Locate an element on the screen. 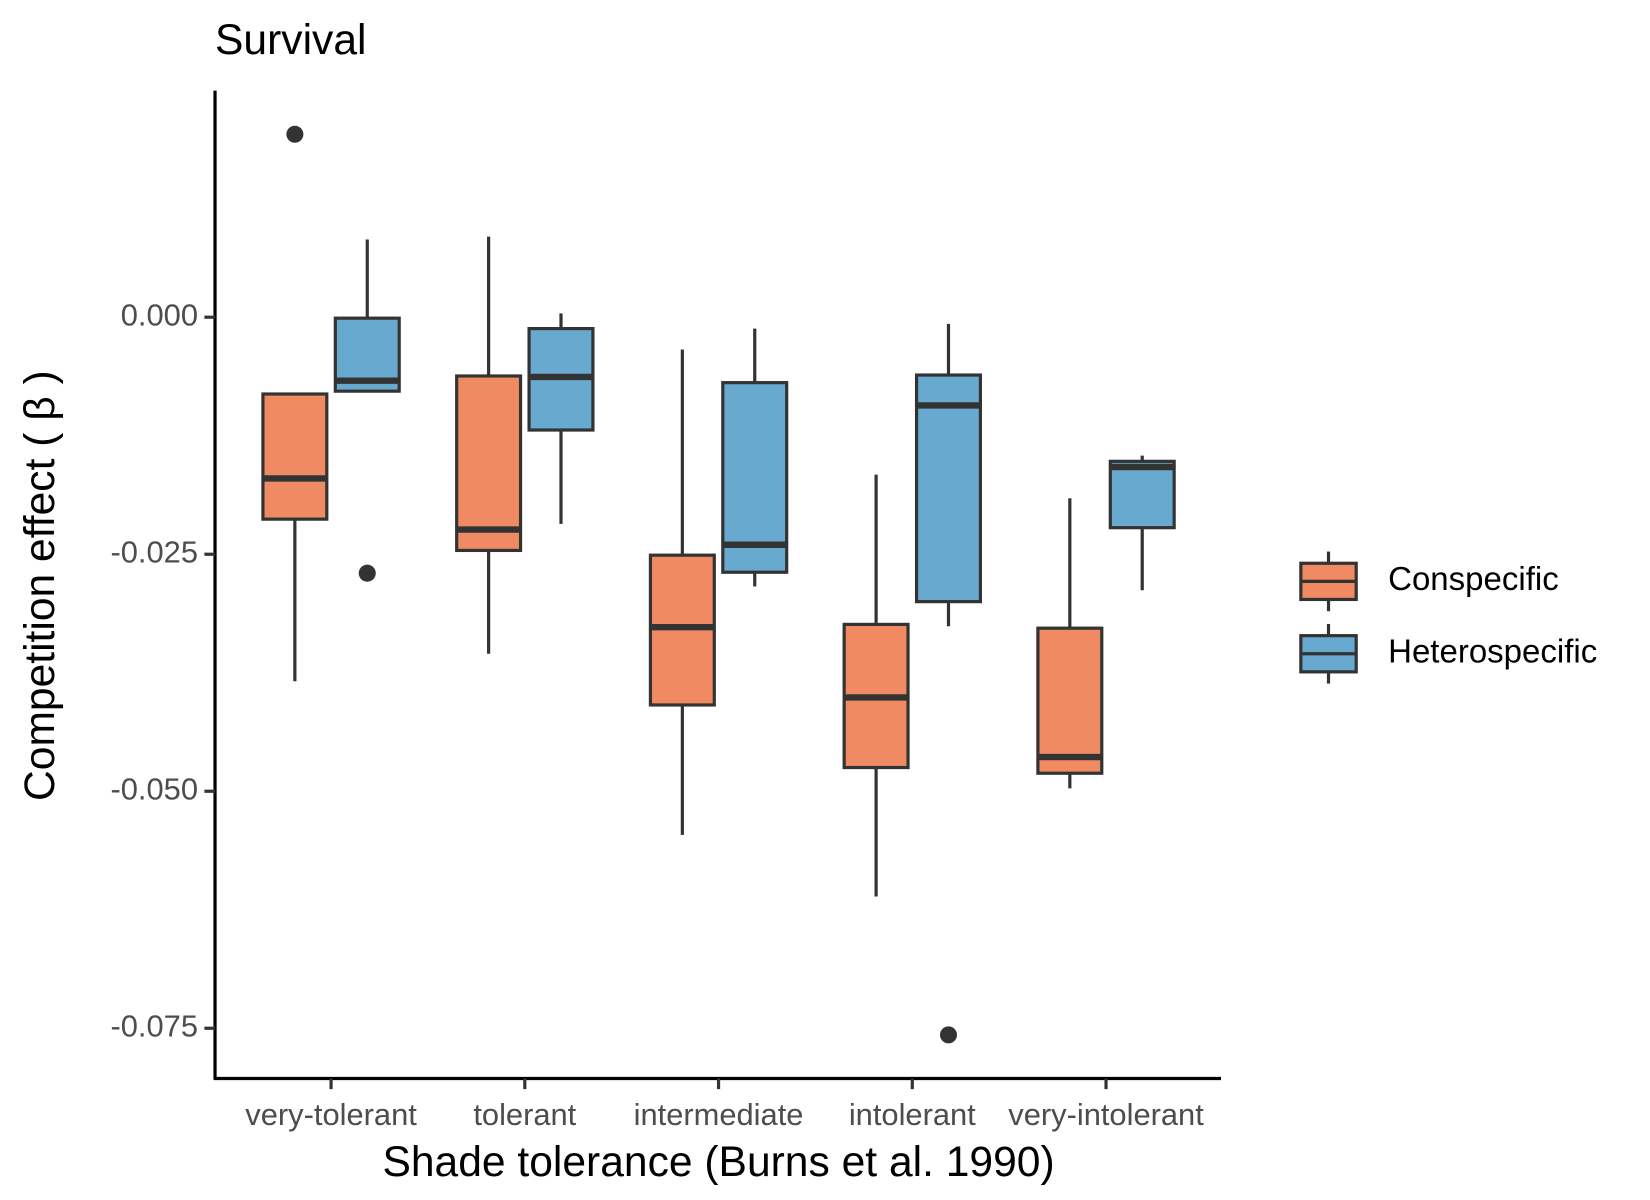 This screenshot has width=1650, height=1200. y-axis-title: Competition effect ( β ) is located at coordinates (40, 585).